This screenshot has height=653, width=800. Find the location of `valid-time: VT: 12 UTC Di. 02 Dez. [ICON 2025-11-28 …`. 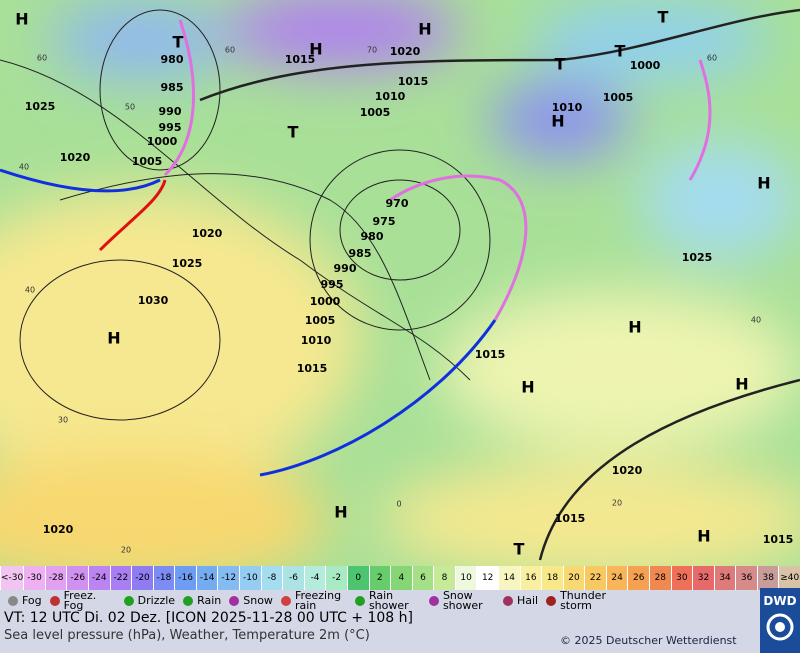

valid-time: VT: 12 UTC Di. 02 Dez. [ICON 2025-11-28 … is located at coordinates (208, 618).